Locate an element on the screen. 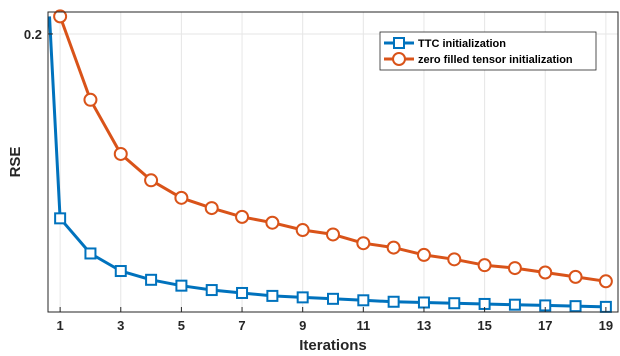  x-tick-label: 19 is located at coordinates (606, 325).